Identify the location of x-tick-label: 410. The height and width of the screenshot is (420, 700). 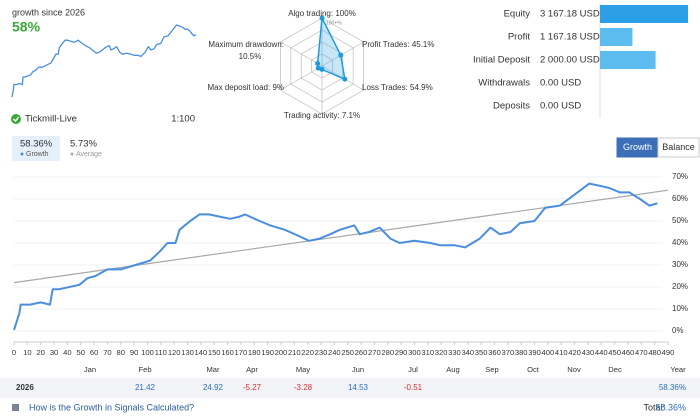
(561, 352).